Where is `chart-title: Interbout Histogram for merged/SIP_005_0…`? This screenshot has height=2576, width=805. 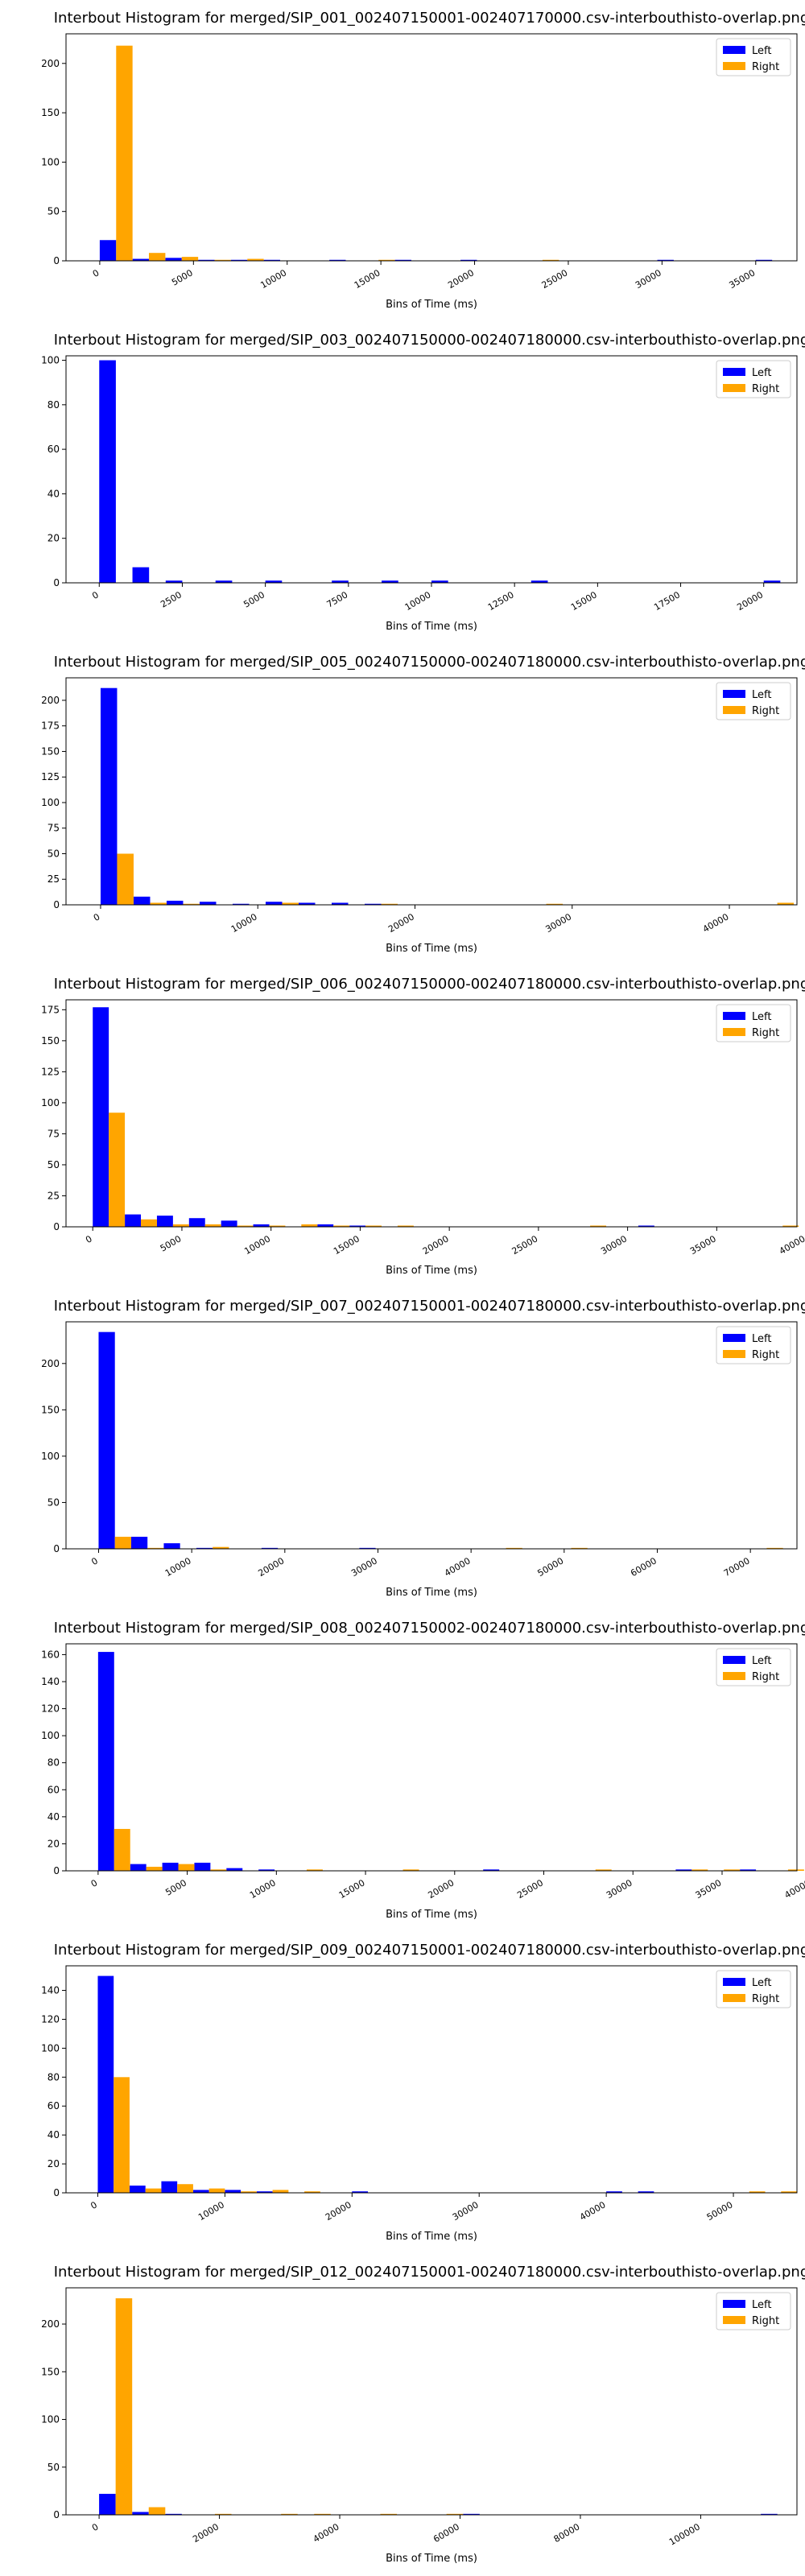
chart-title: Interbout Histogram for merged/SIP_005_0… is located at coordinates (429, 662).